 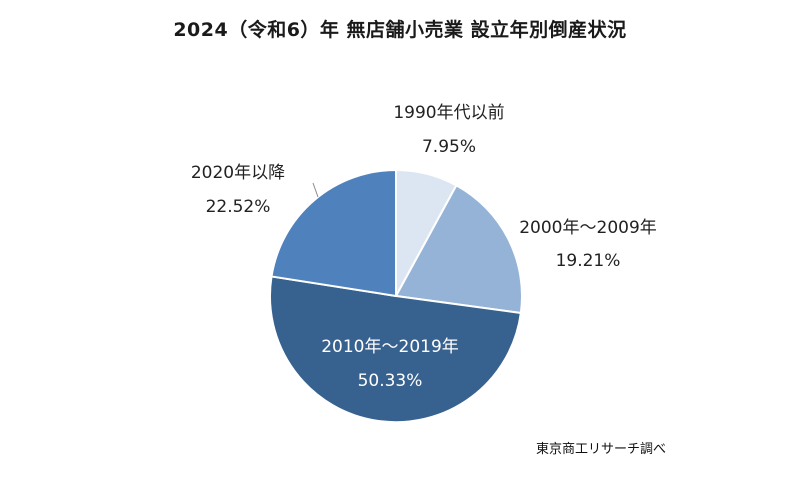 I want to click on leader-line, so click(x=315, y=190).